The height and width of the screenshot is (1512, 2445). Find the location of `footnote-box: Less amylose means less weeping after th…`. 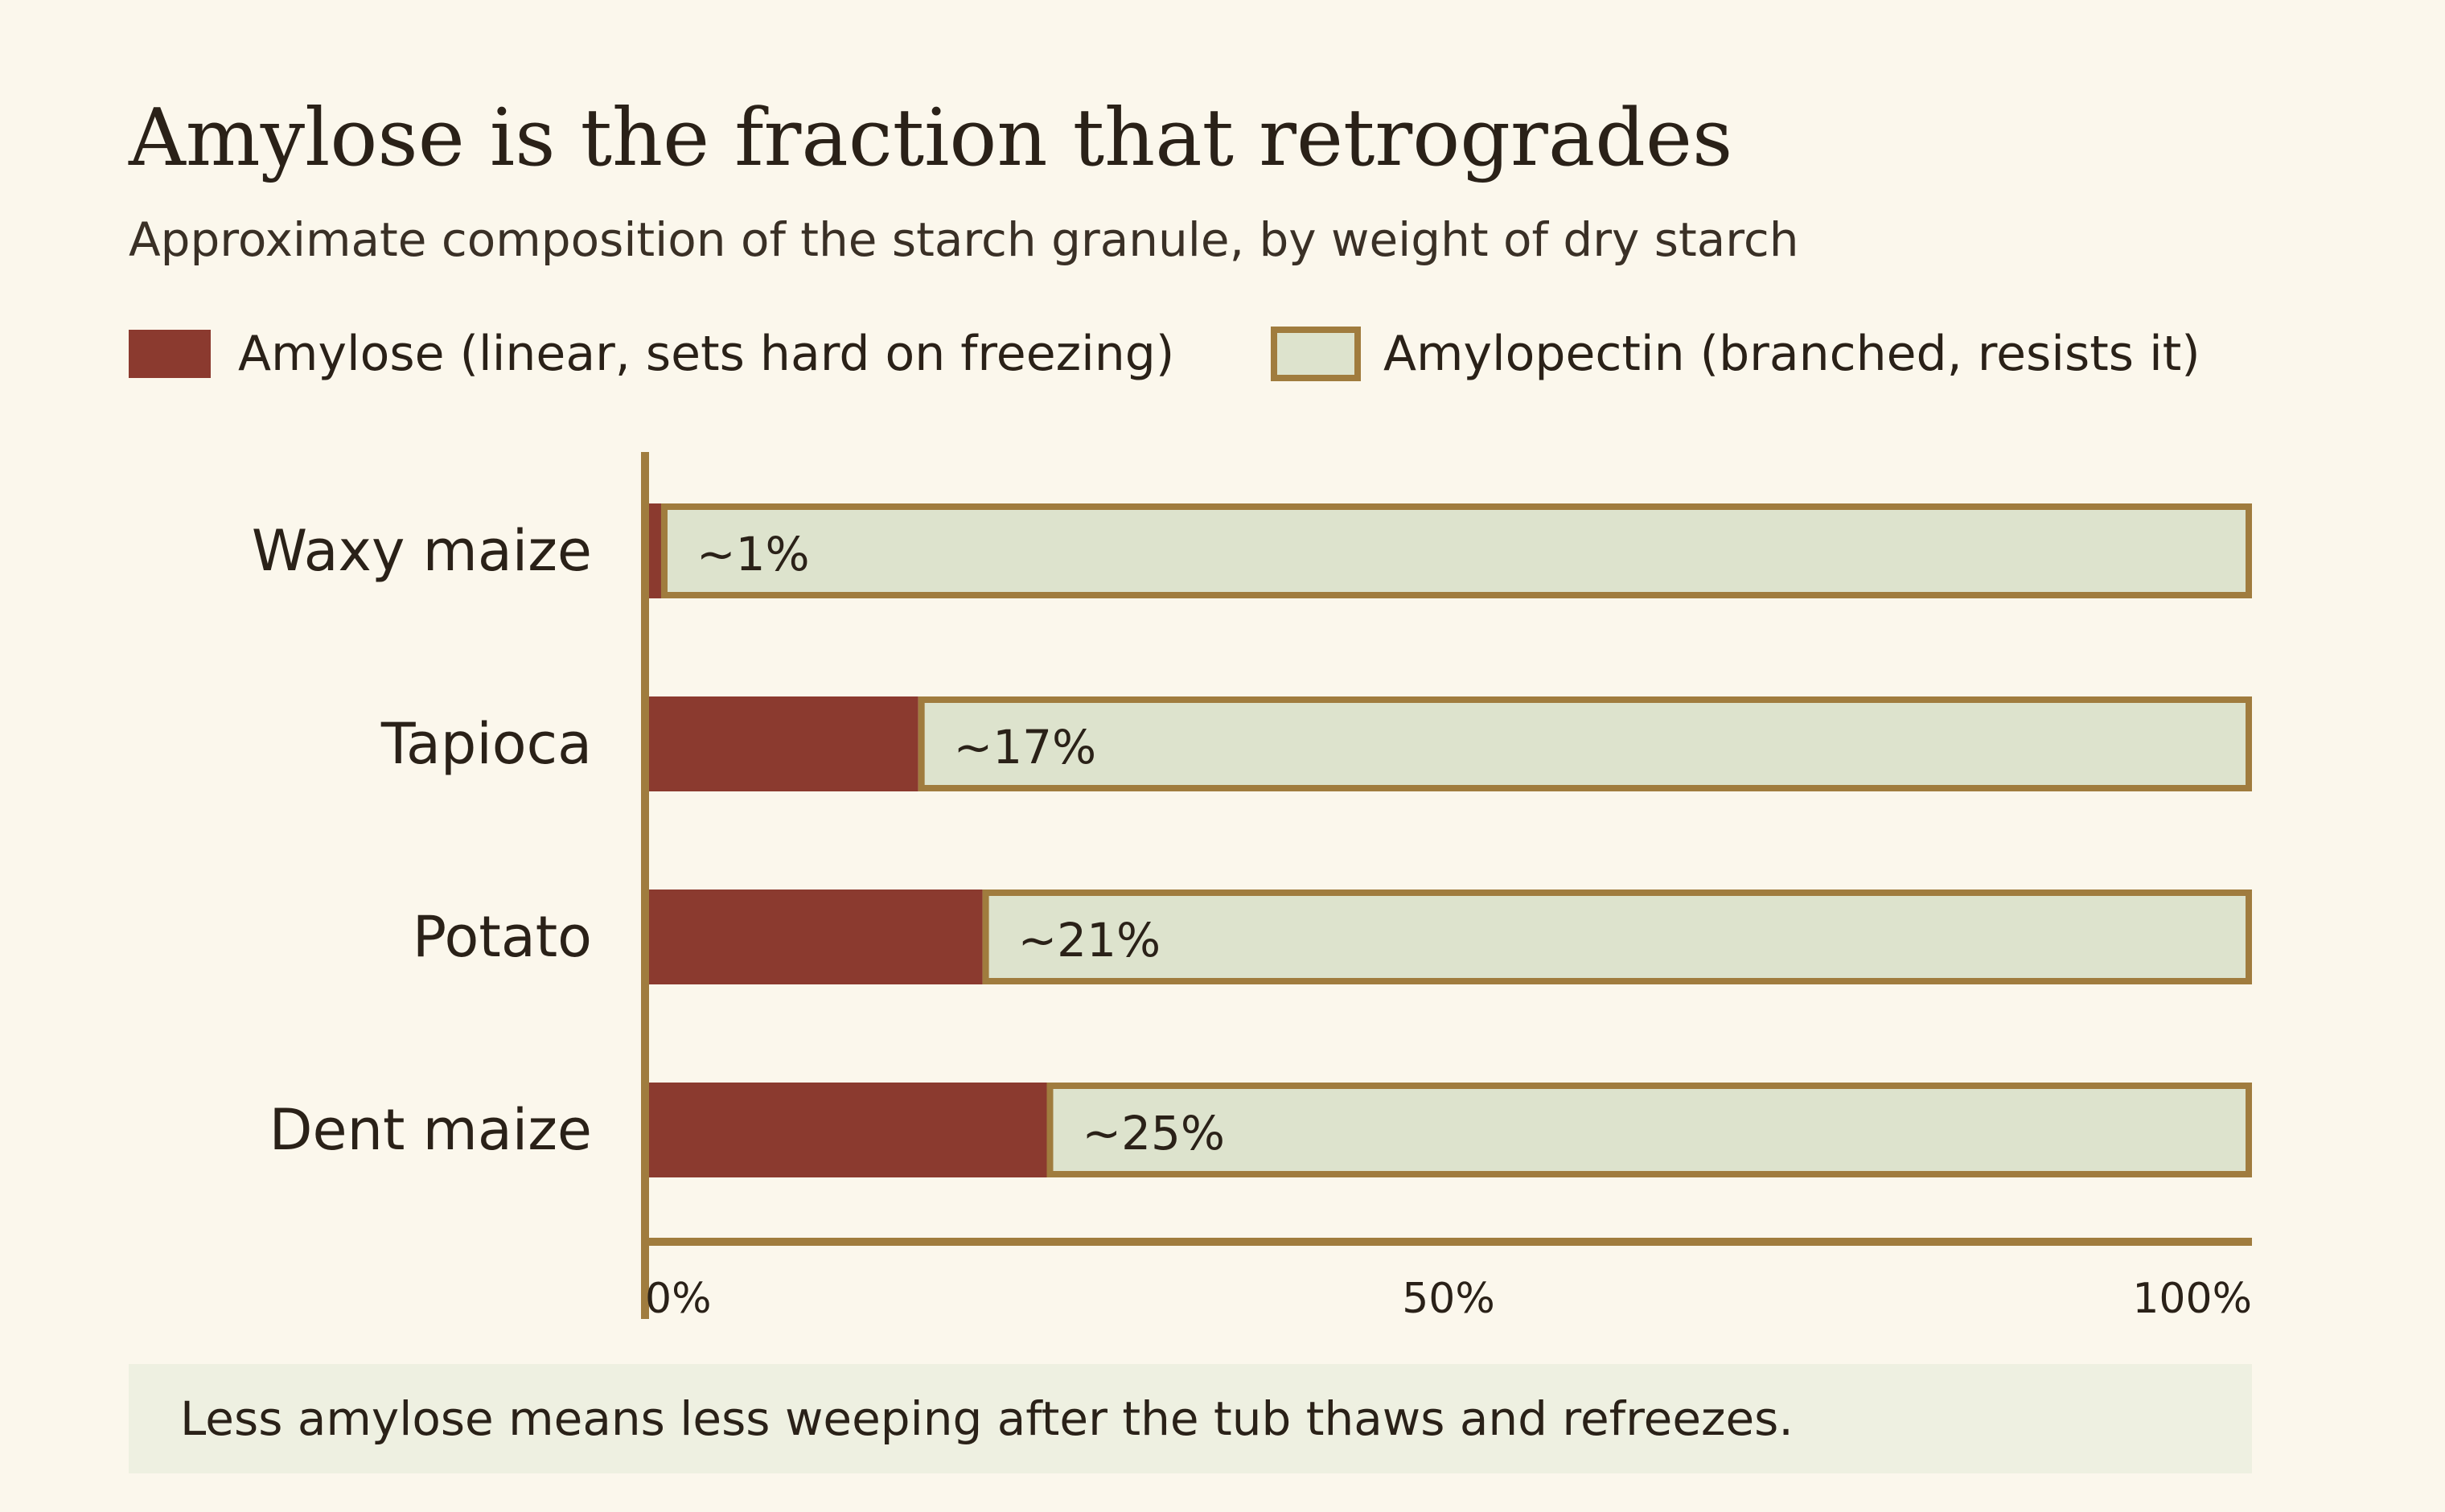

footnote-box: Less amylose means less weeping after th… is located at coordinates (1190, 1419).